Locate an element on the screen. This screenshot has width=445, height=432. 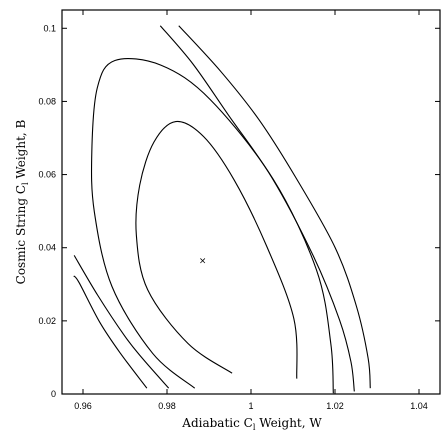
x-tick-labels: 0.96 0.98 1 1.02 1.04 is located at coordinates (251, 406).